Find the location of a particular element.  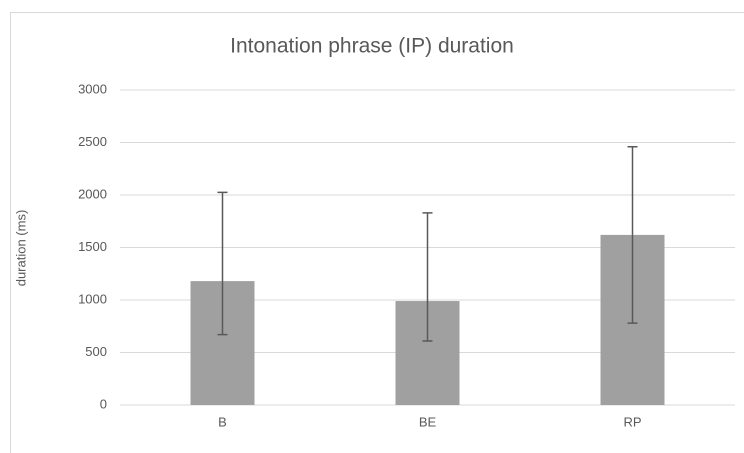

y-axis-label: duration (ms) is located at coordinates (20, 248).